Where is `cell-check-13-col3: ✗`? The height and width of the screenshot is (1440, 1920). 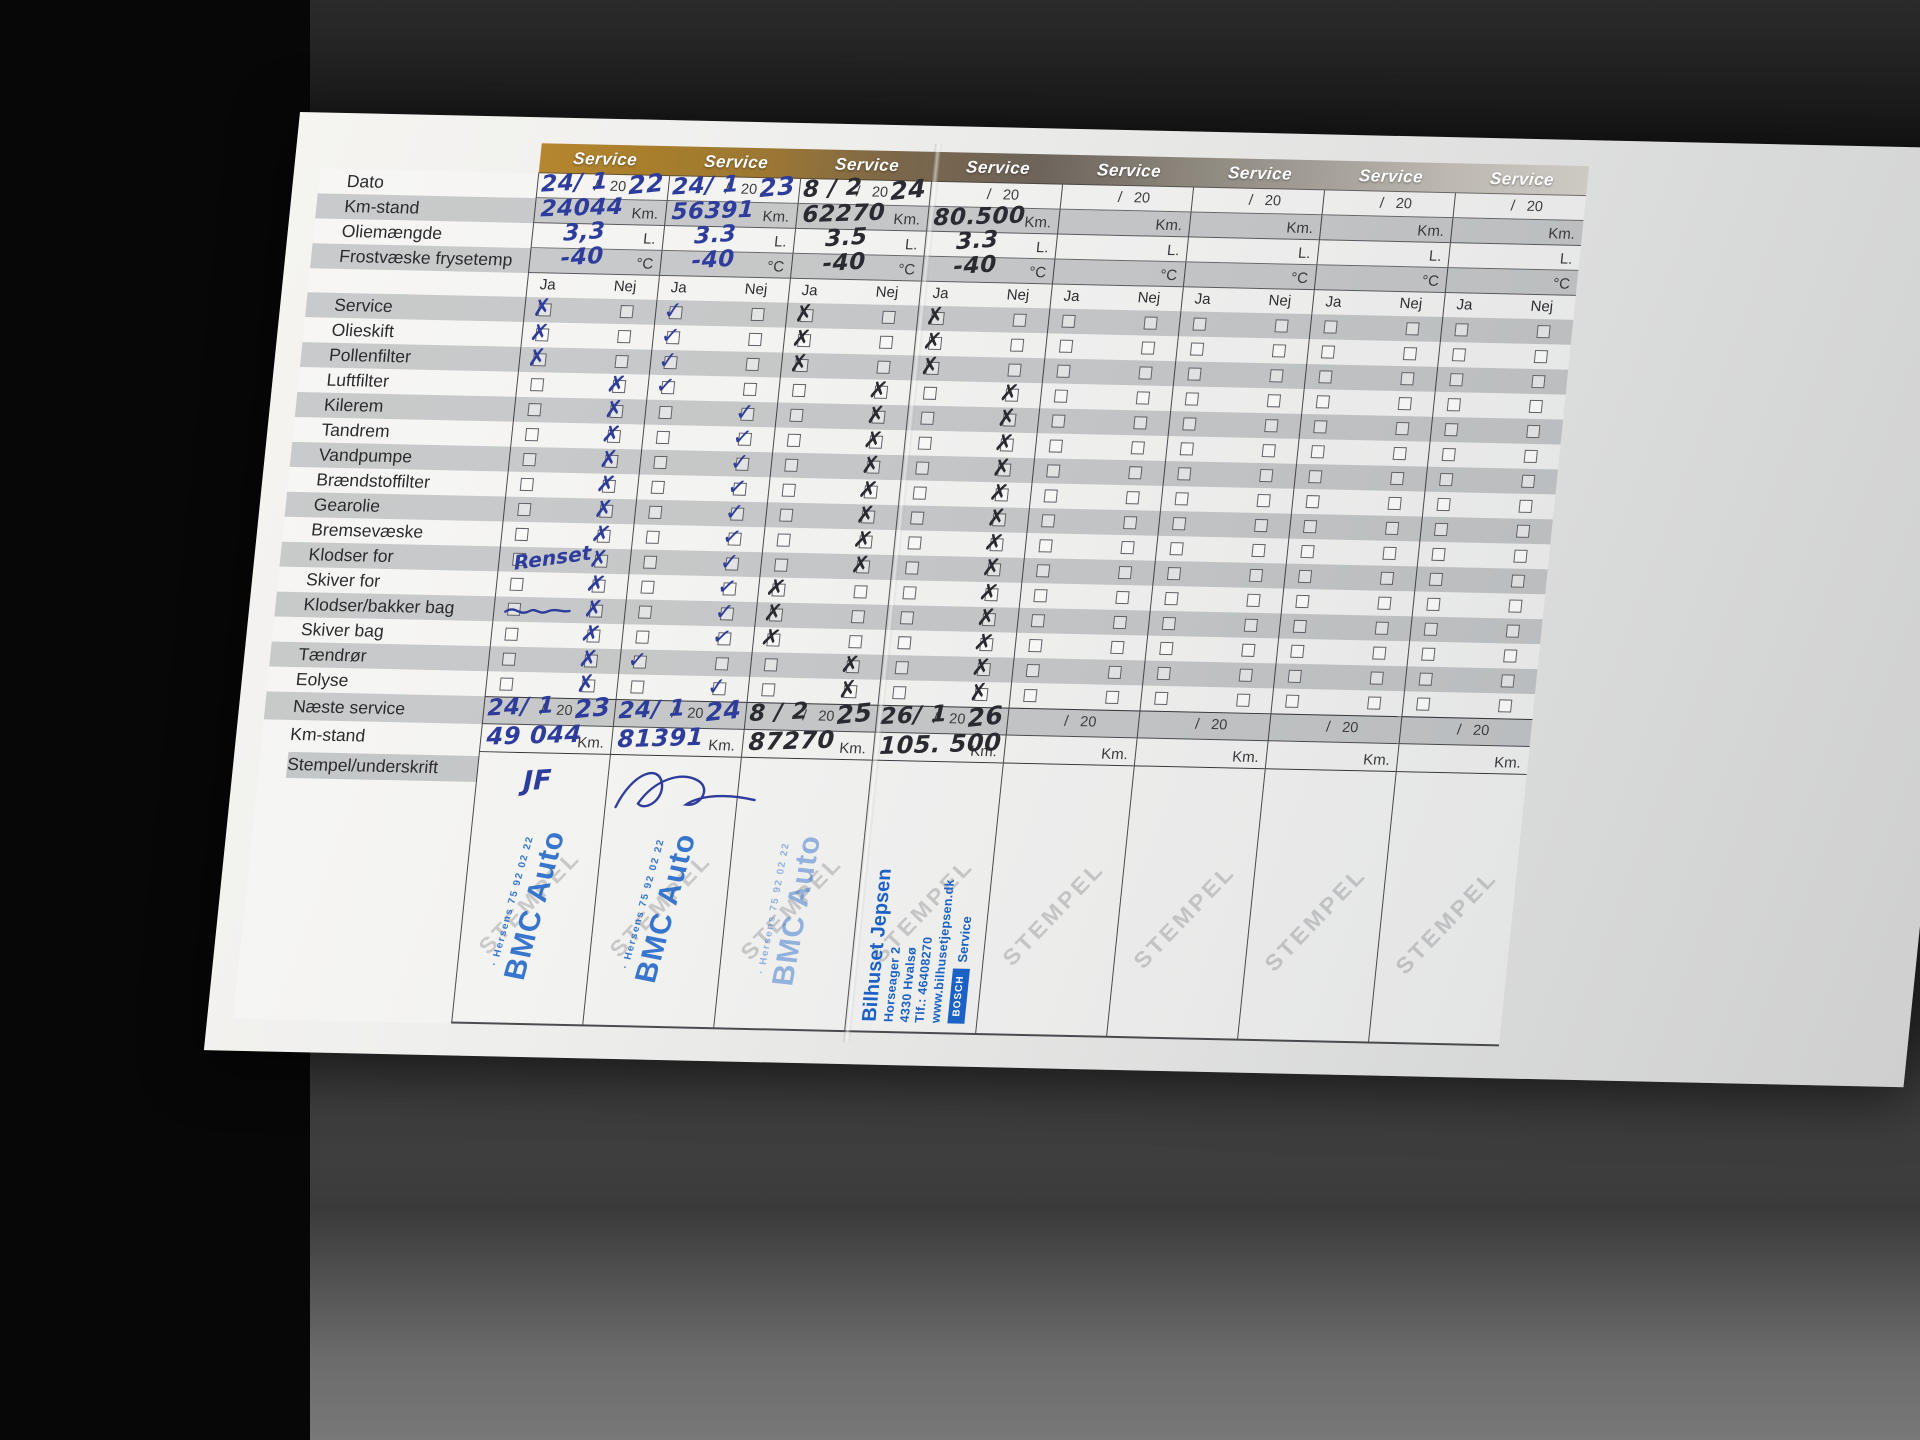 cell-check-13-col3: ✗ is located at coordinates (818, 639).